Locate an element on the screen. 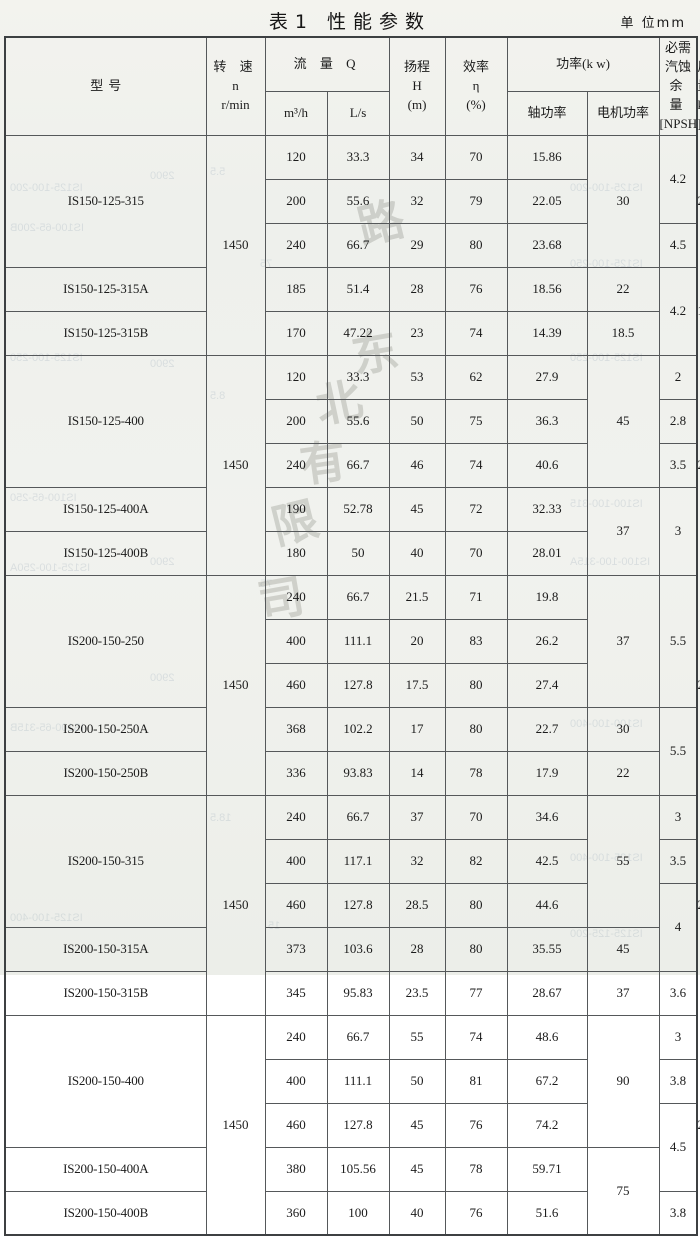 This screenshot has height=1236, width=700. cell-head: 53 is located at coordinates (417, 377).